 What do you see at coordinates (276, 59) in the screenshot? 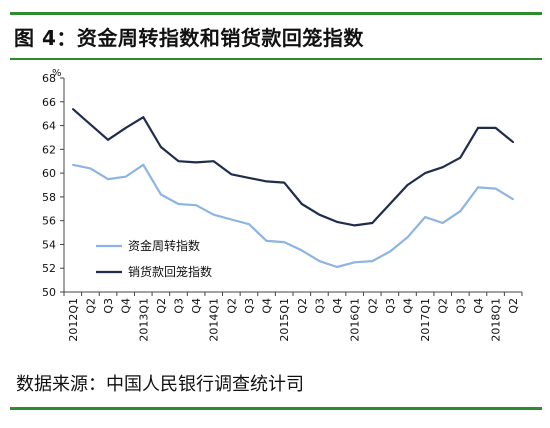
I see `title-rule` at bounding box center [276, 59].